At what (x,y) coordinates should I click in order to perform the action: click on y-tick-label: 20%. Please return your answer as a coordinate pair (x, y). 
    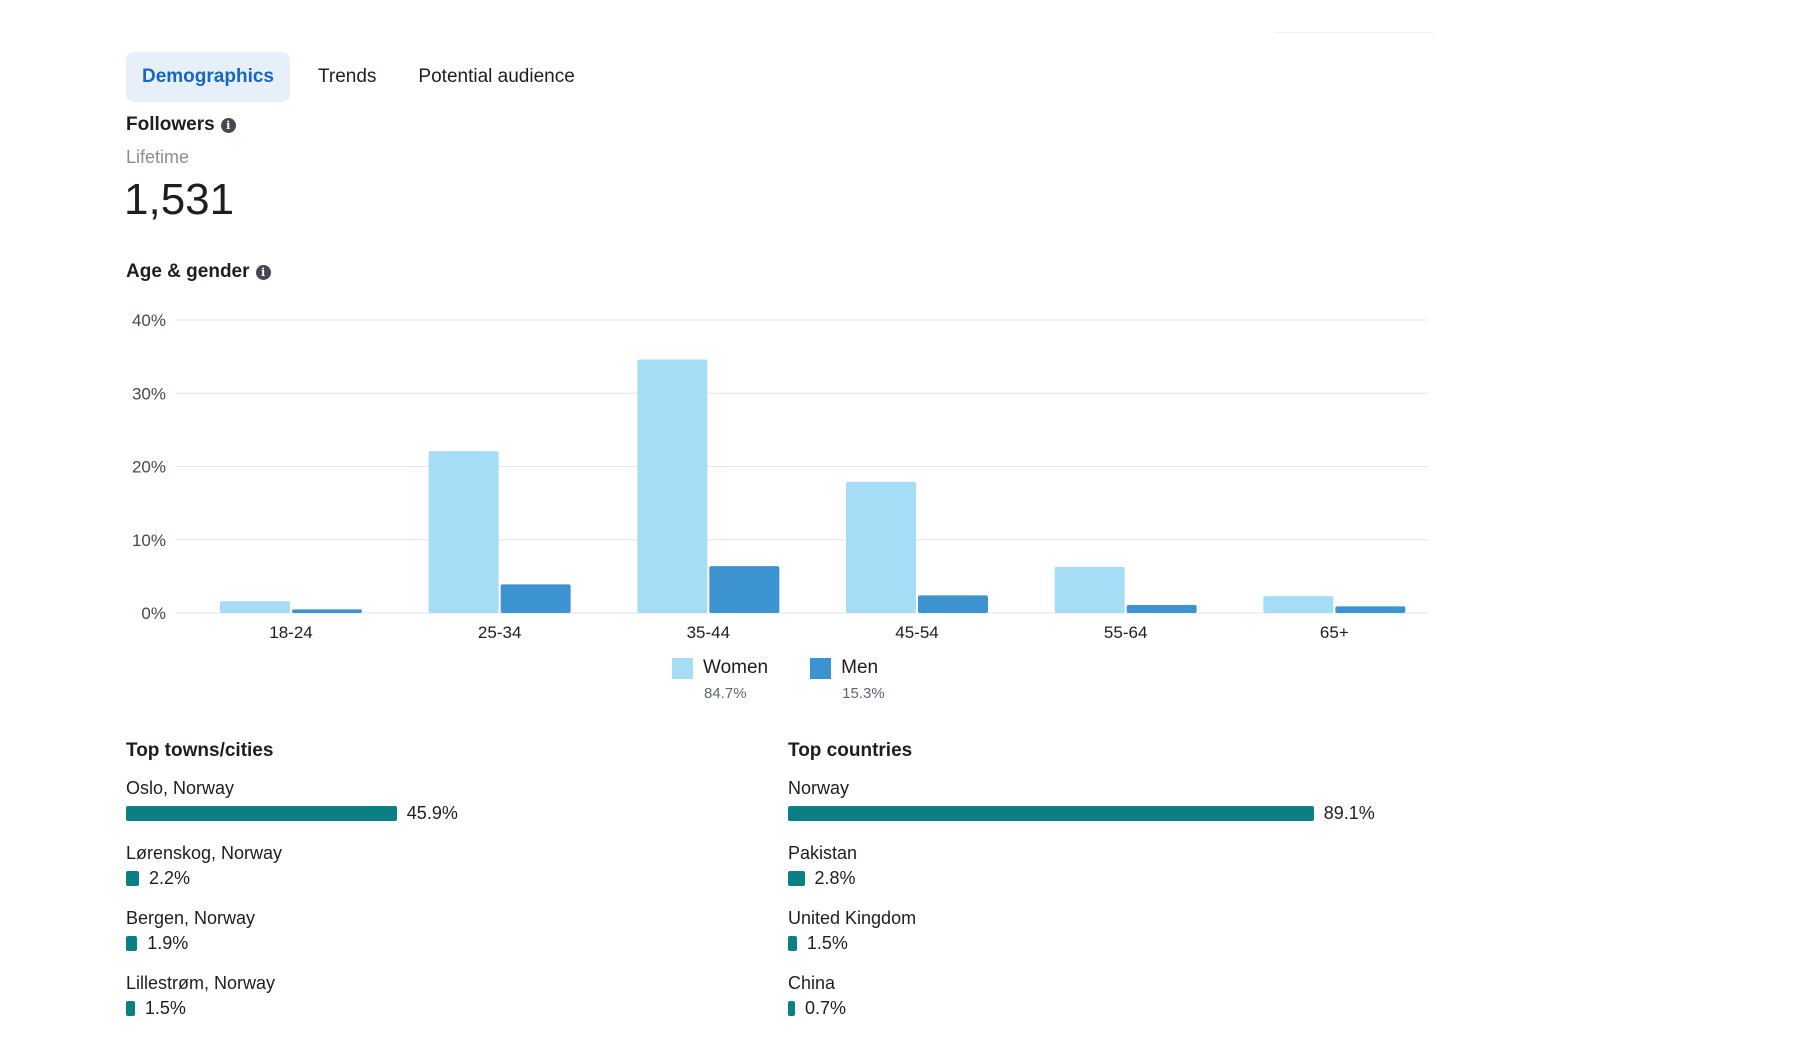
    Looking at the image, I should click on (149, 467).